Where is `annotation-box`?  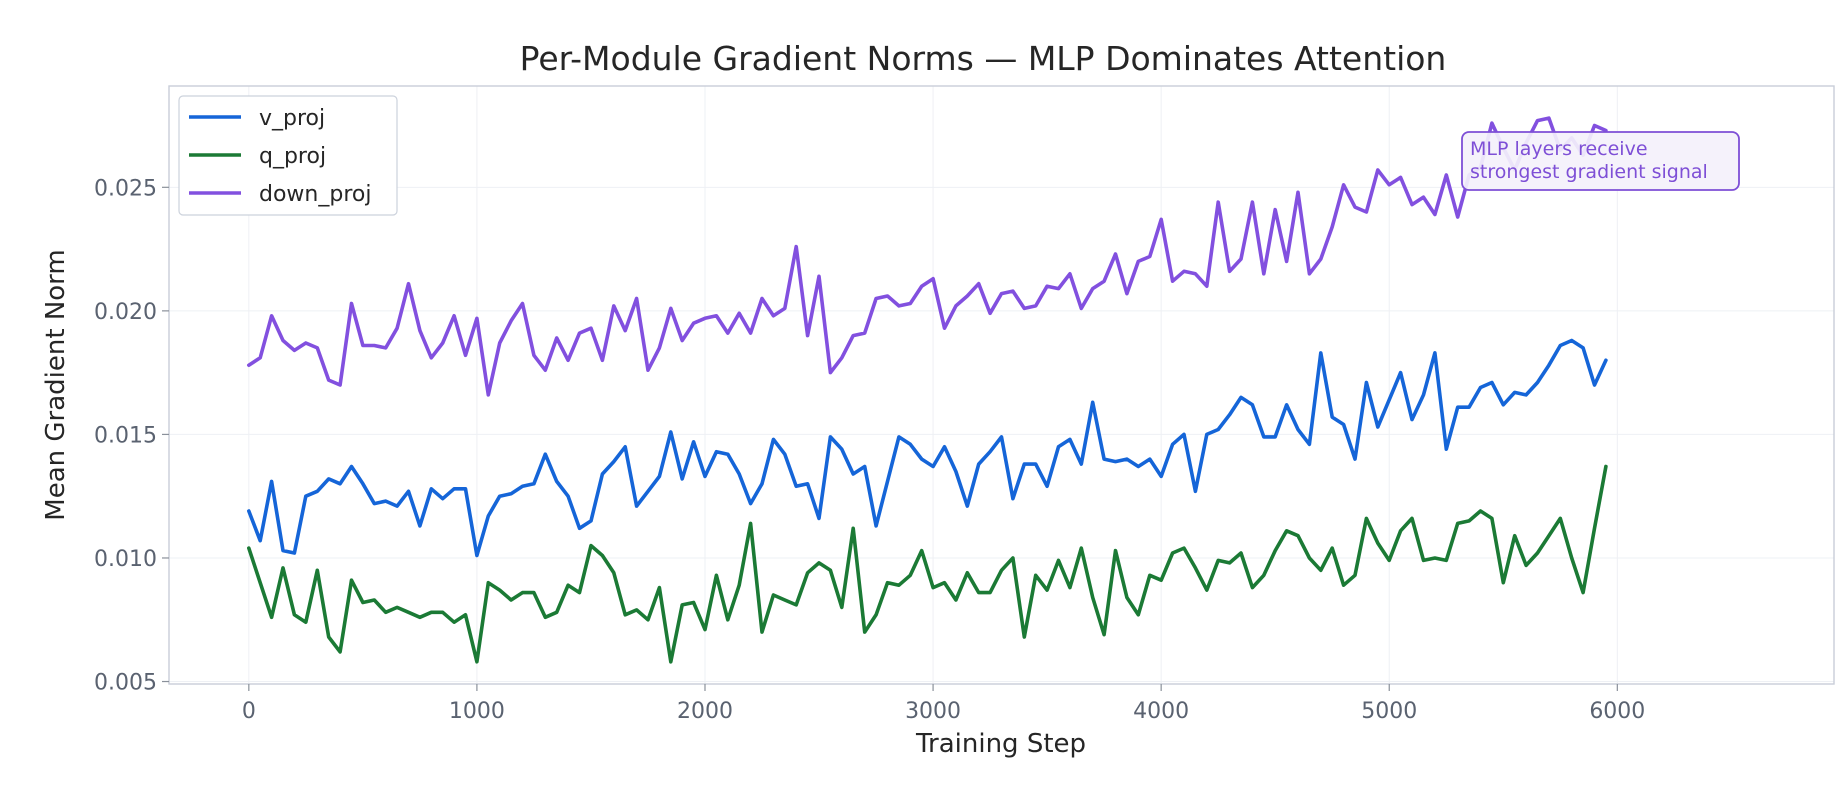
annotation-box is located at coordinates (1600, 161).